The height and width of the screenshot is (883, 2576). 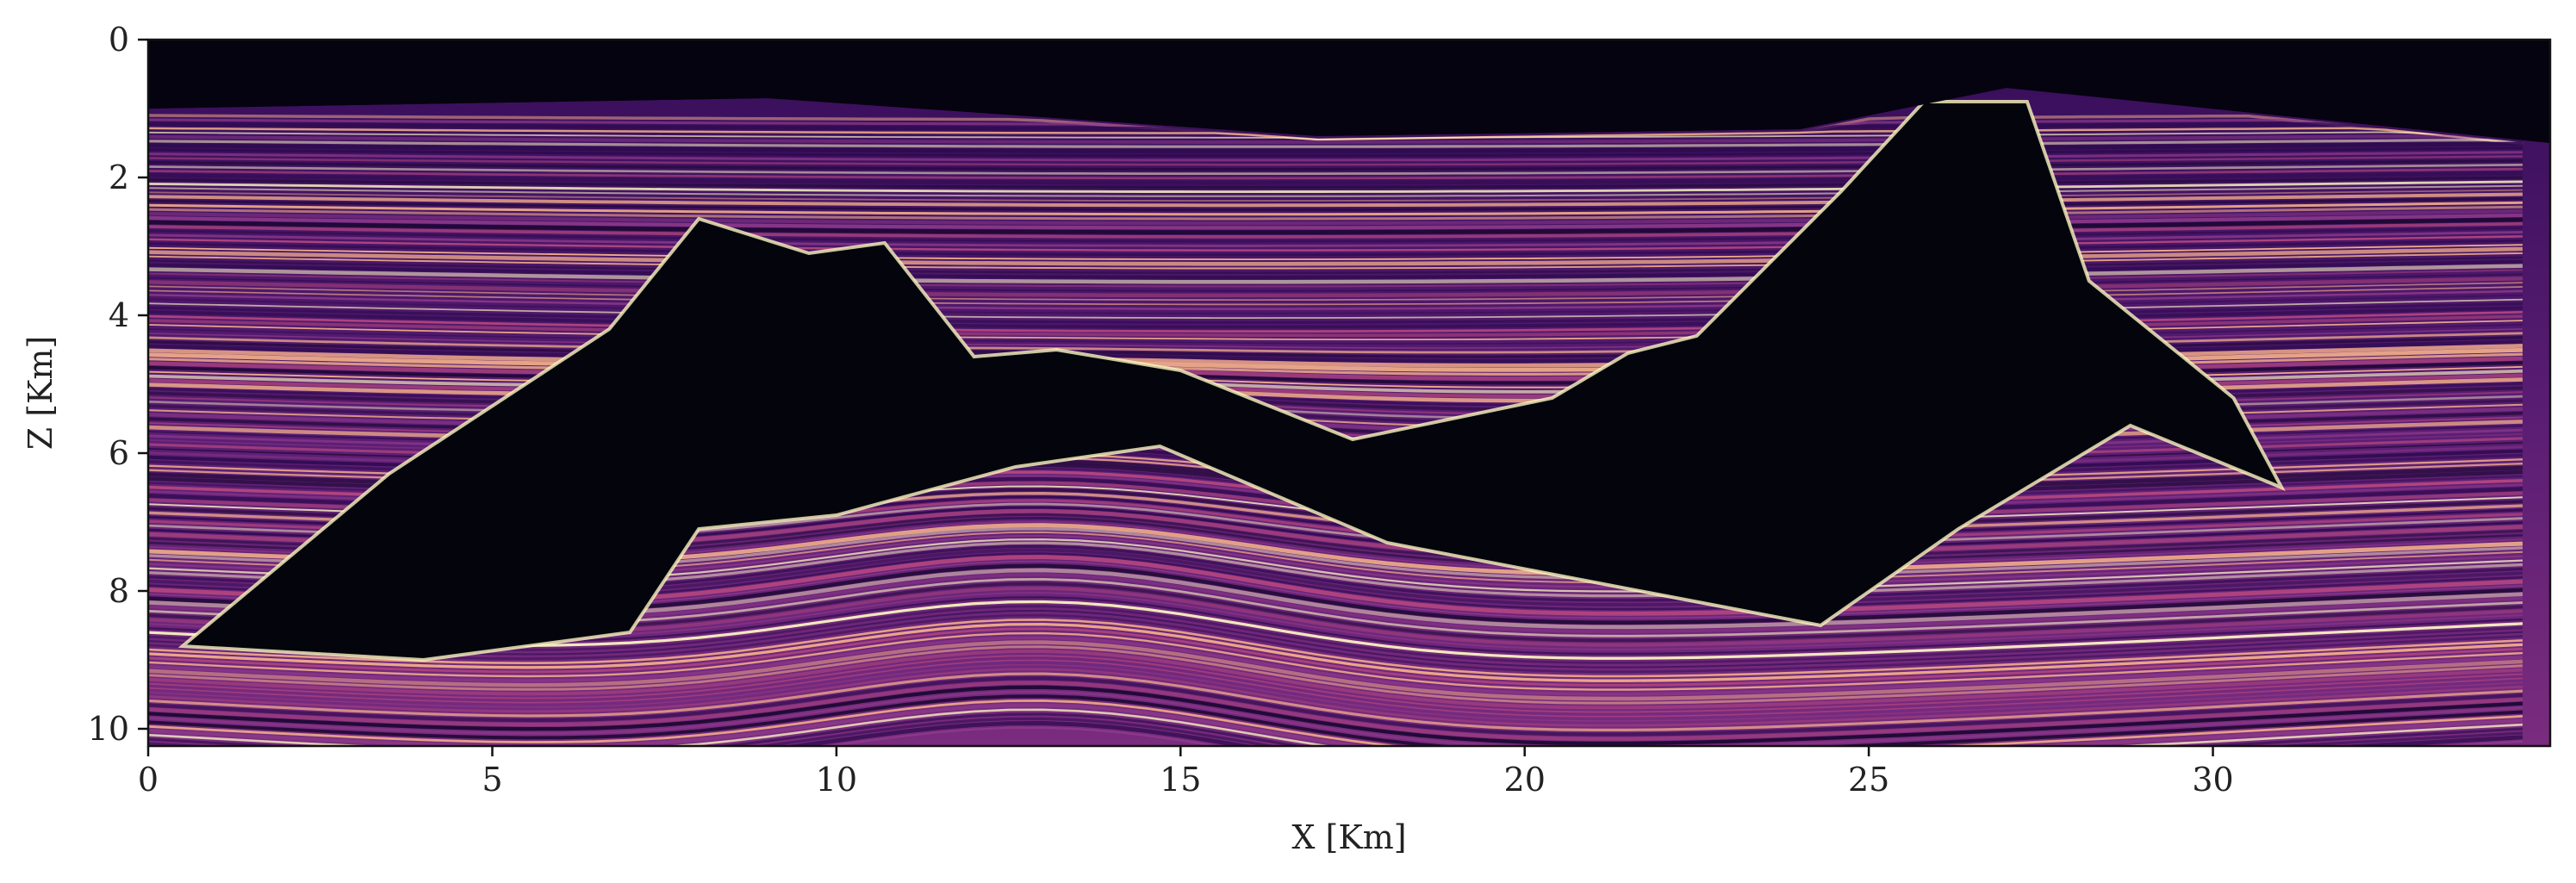 I want to click on x-tick-label: 10, so click(x=837, y=780).